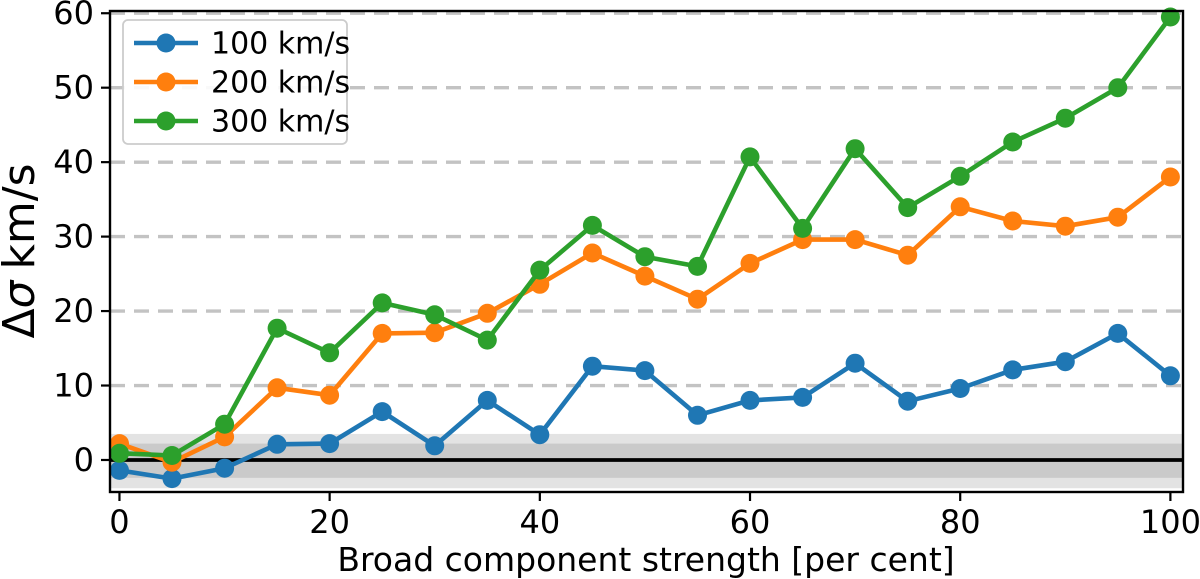 This screenshot has height=579, width=1200. I want to click on y-axis-label-units: km/s, so click(22, 216).